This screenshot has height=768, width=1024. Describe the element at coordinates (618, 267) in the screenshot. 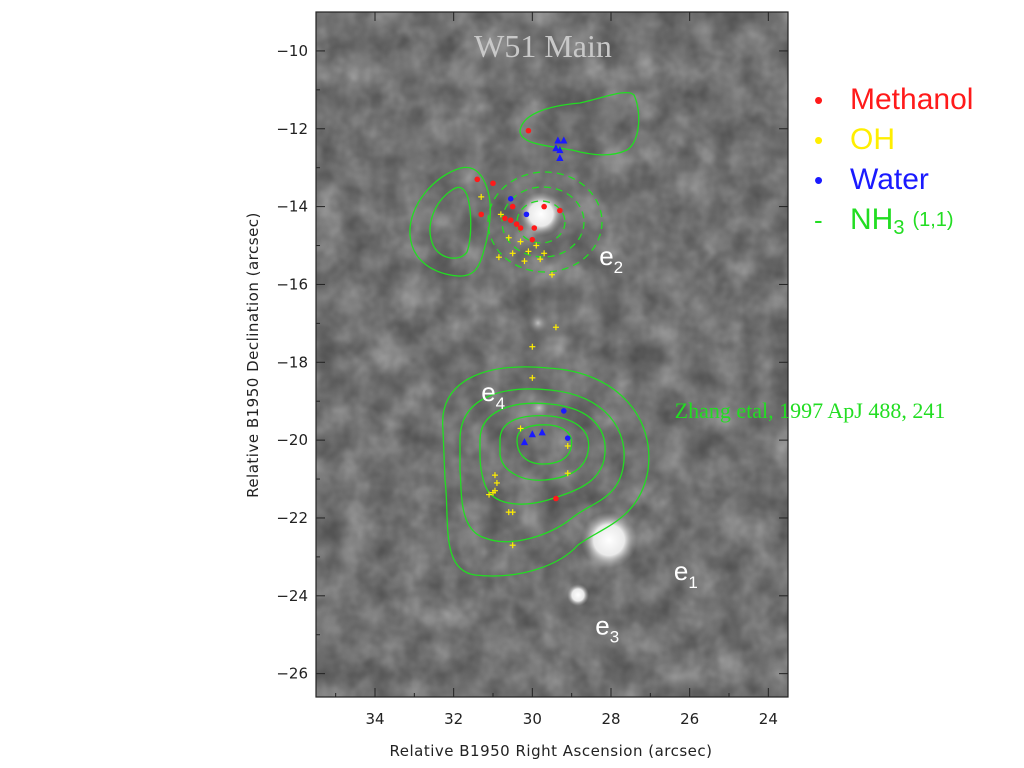

I see `source-label-sub: 2` at that location.